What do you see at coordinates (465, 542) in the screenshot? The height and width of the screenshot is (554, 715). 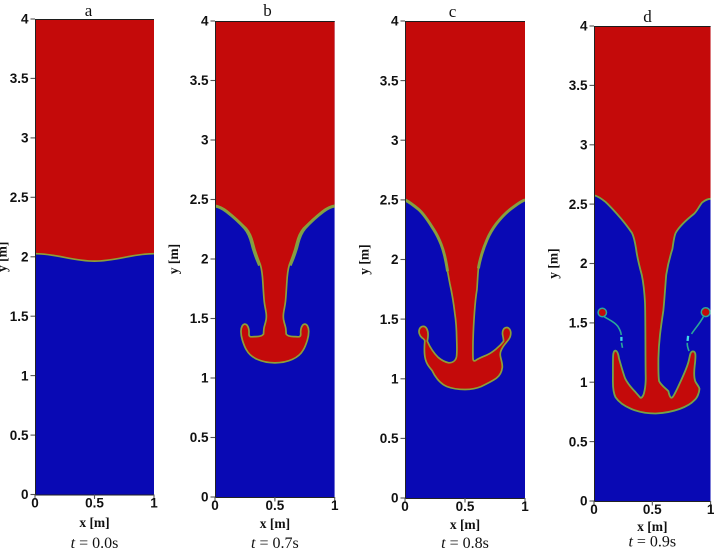 I see `svg-text: t = 0.8s` at bounding box center [465, 542].